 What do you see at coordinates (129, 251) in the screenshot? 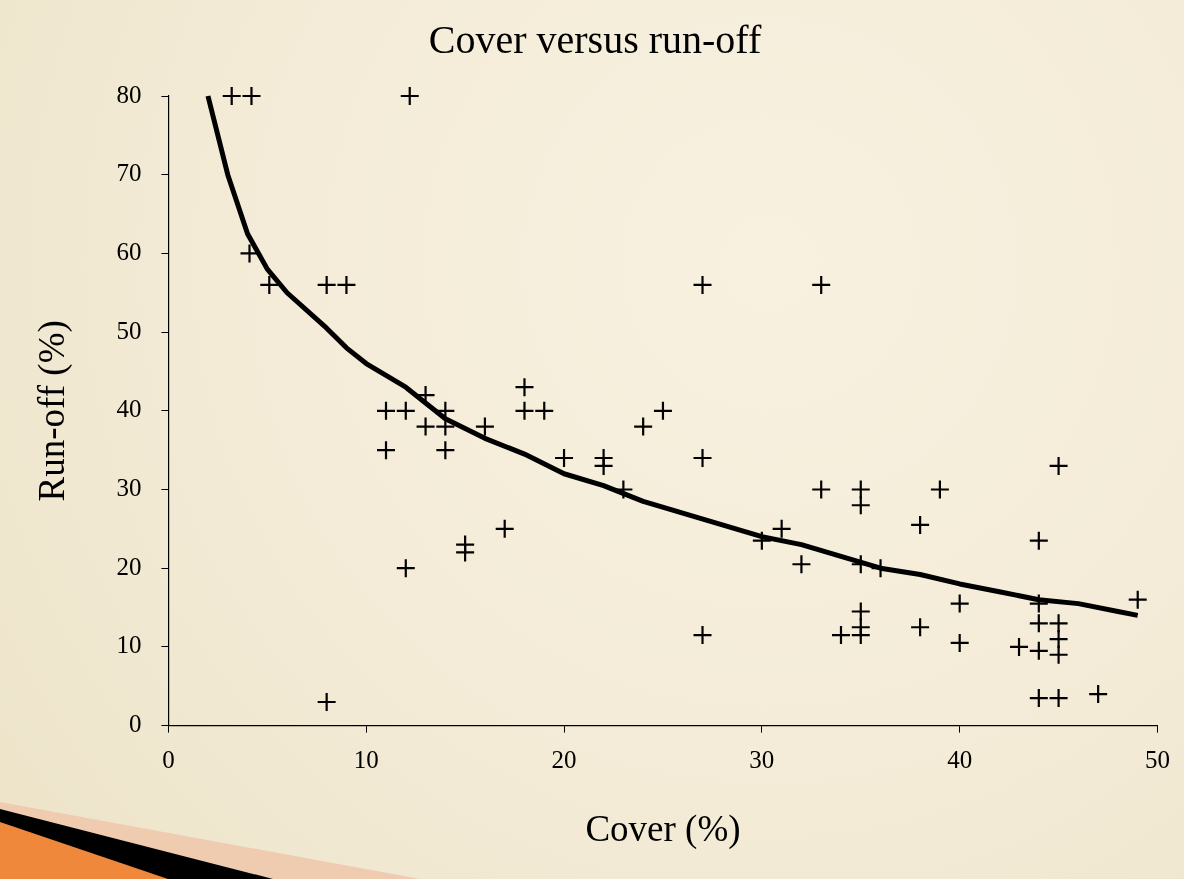
I see `y-tick-label: 60` at bounding box center [129, 251].